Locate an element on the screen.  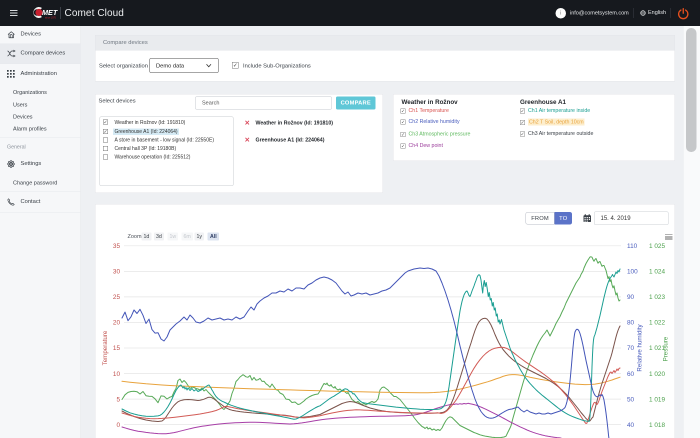
svg-text: Relative humidity is located at coordinates (640, 348).